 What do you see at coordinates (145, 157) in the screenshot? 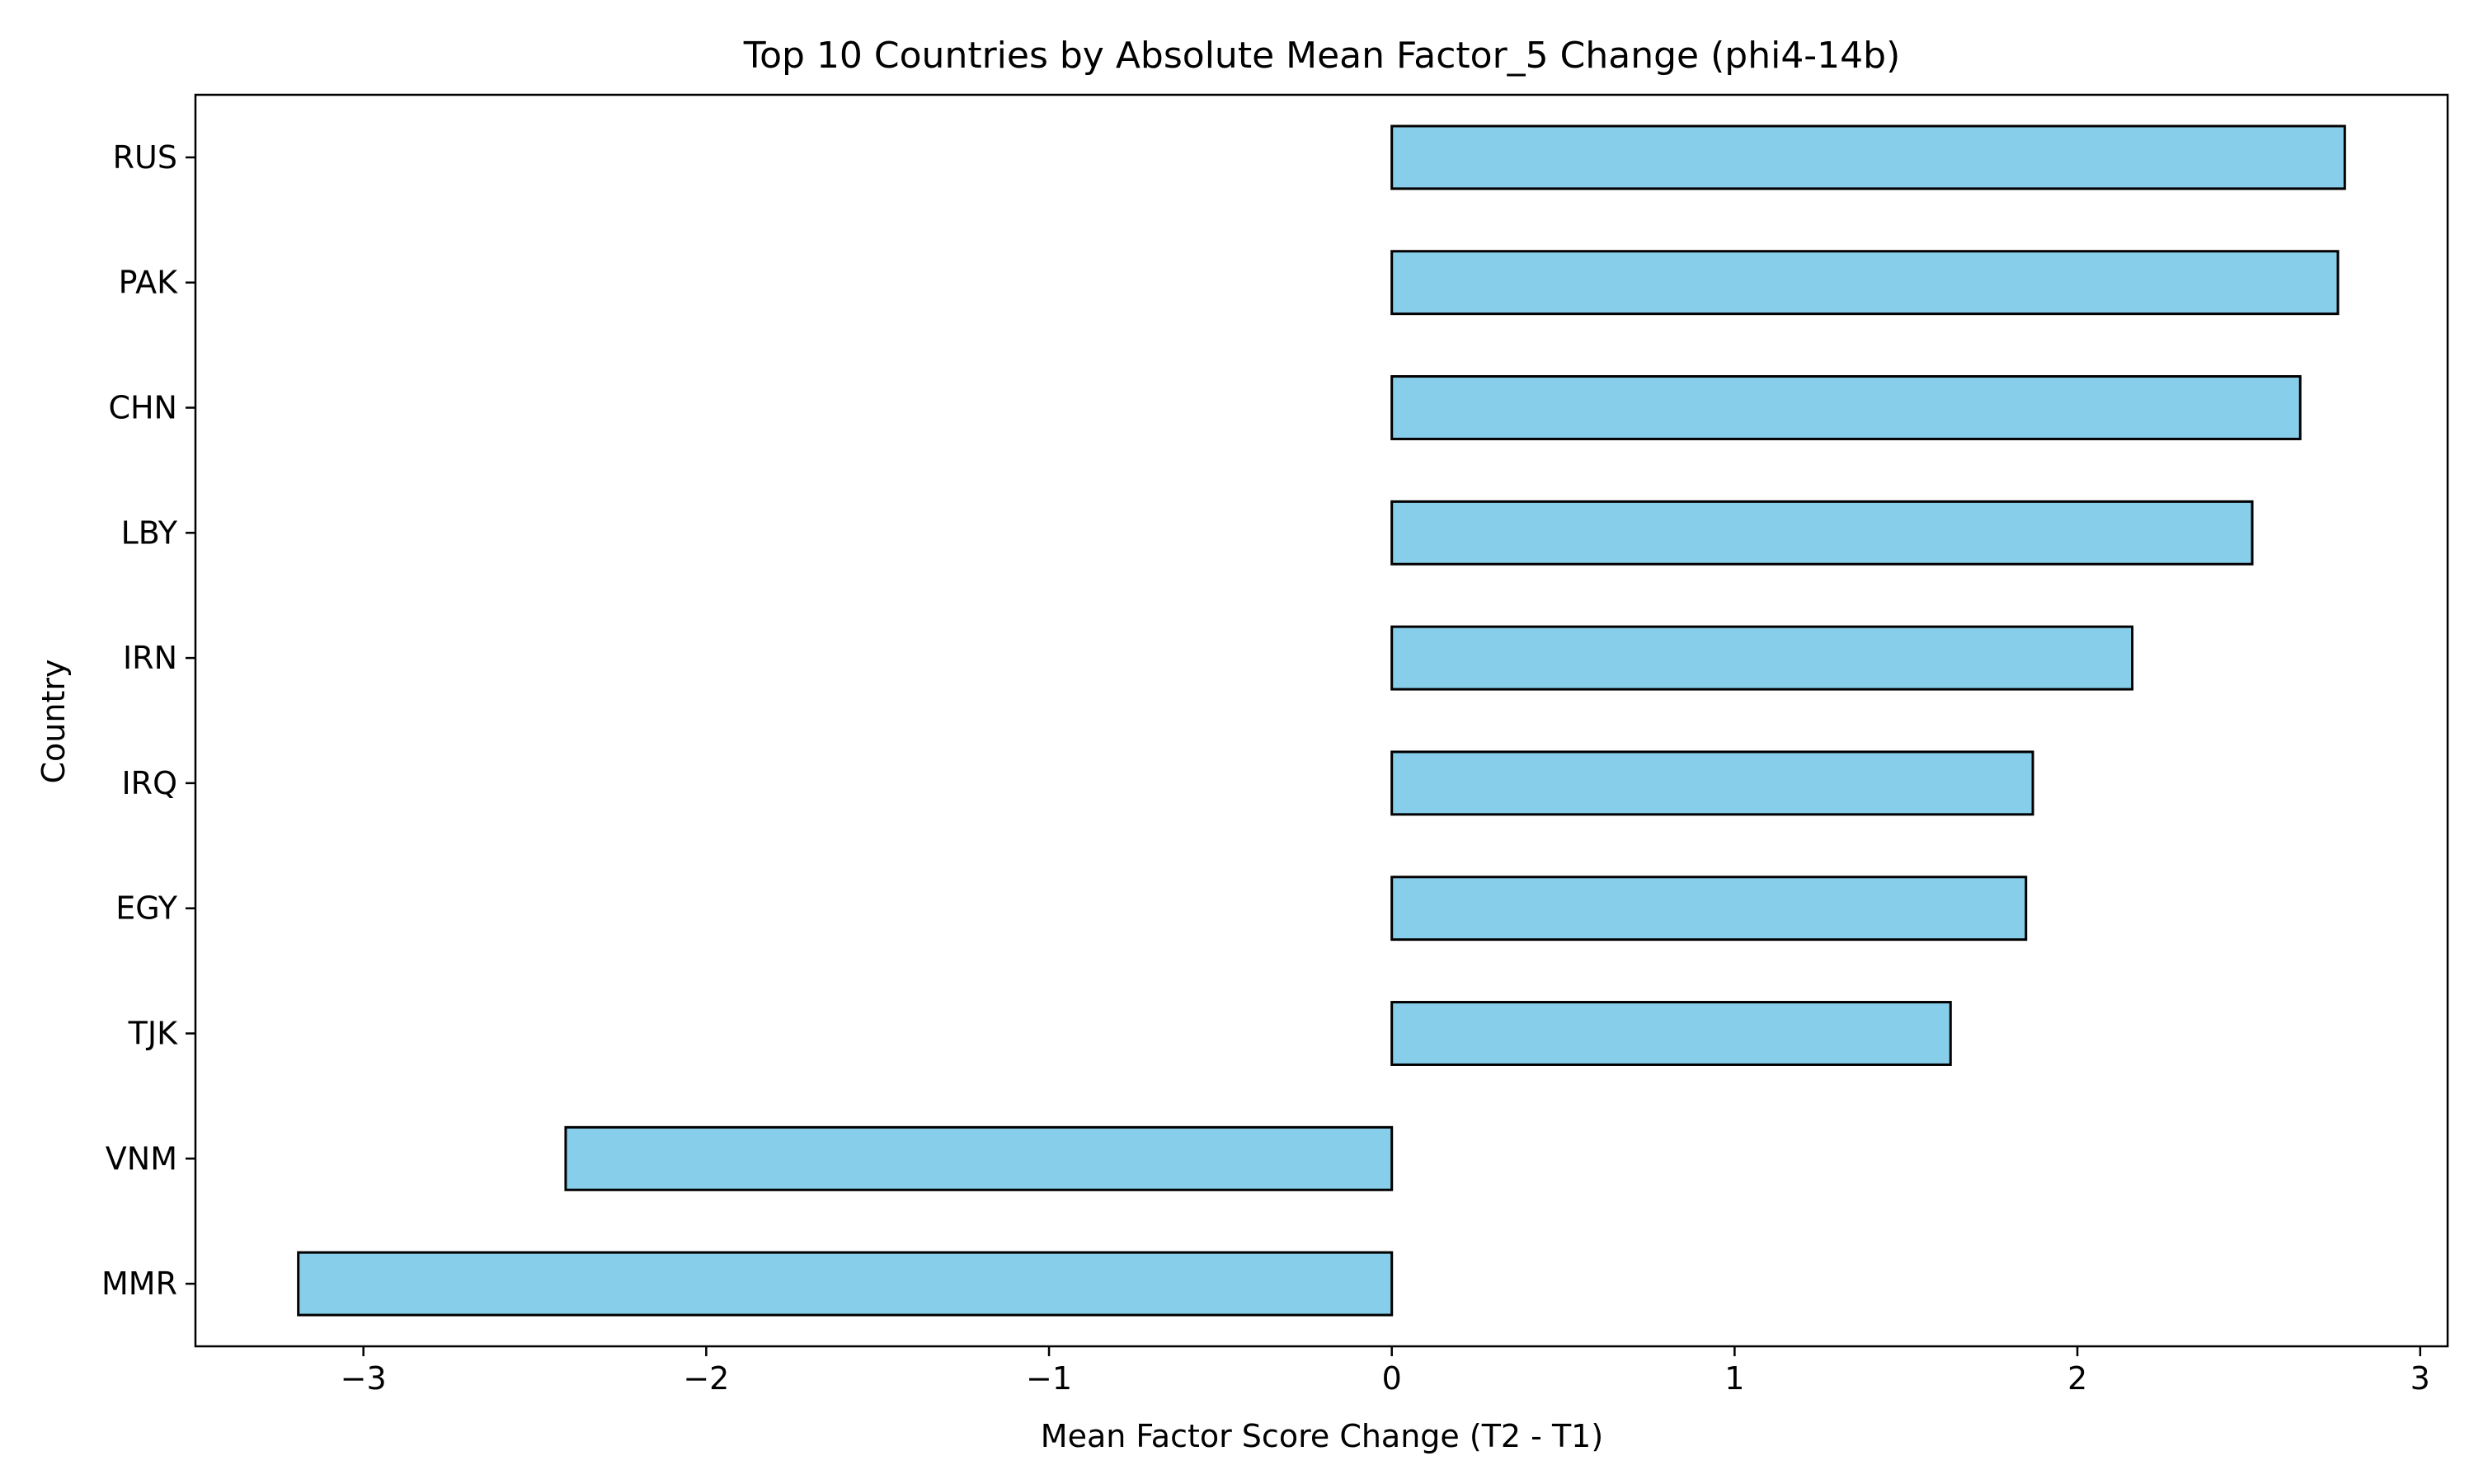
I see `y-tick-label: RUS` at bounding box center [145, 157].